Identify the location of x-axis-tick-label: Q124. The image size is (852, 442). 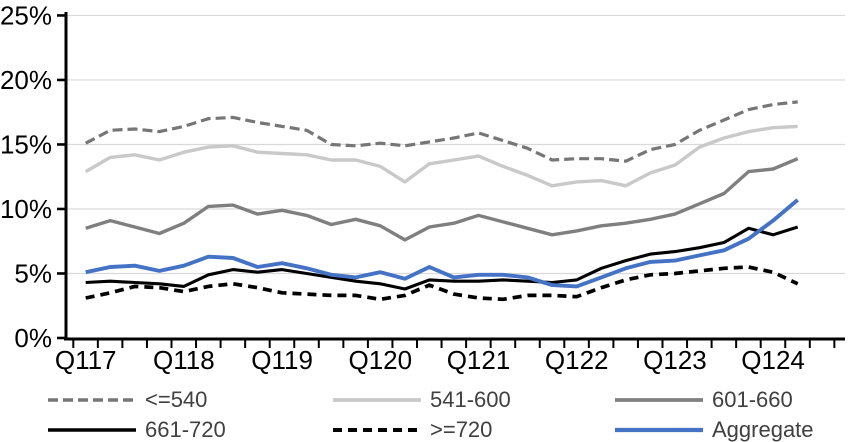
(773, 360).